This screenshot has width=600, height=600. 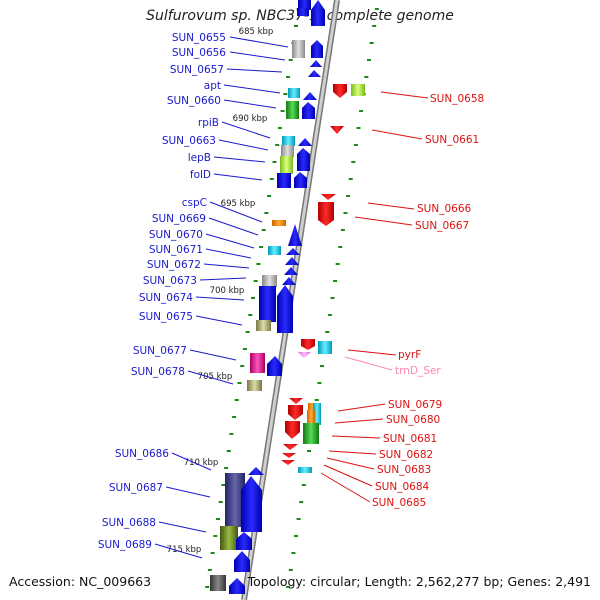 What do you see at coordinates (174, 265) in the screenshot?
I see `gene-label: SUN_0672` at bounding box center [174, 265].